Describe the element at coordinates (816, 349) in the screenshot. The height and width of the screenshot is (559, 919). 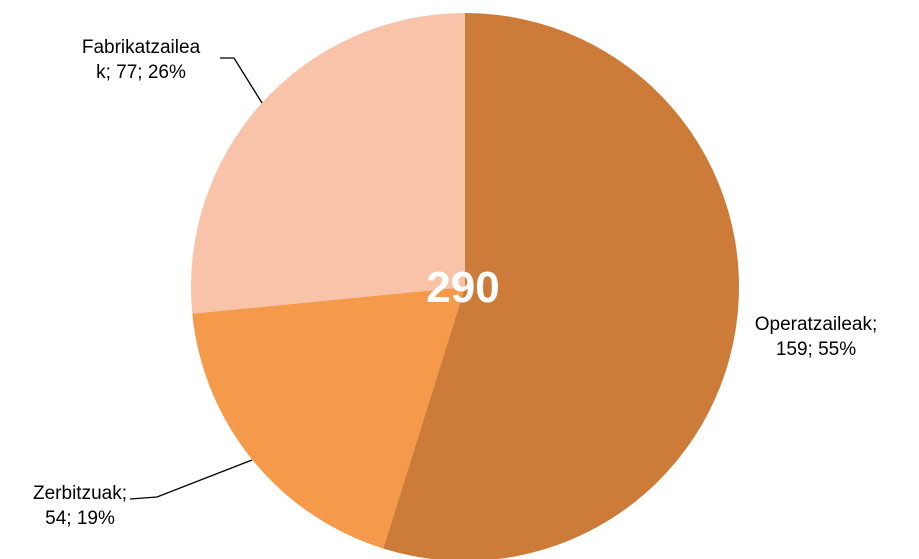
I see `slice-label-line: 159; 55%` at that location.